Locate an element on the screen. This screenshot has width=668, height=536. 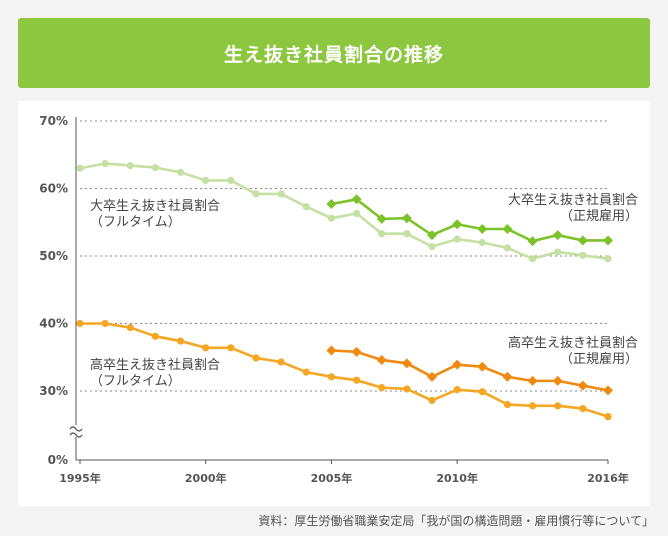
y-tick-label: 70% is located at coordinates (53, 121).